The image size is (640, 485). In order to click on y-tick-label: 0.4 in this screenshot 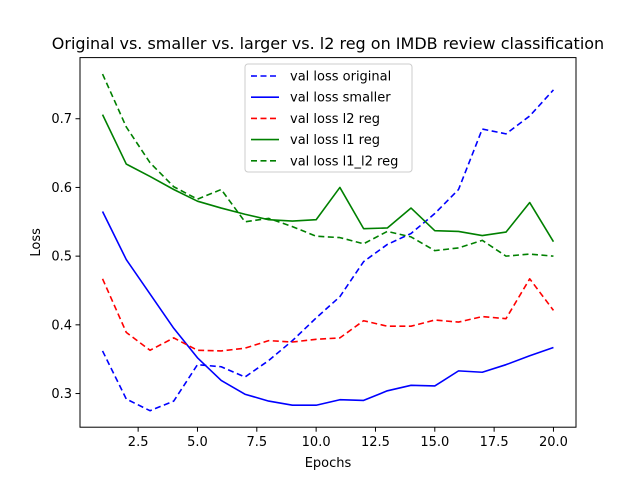, I will do `click(61, 325)`.